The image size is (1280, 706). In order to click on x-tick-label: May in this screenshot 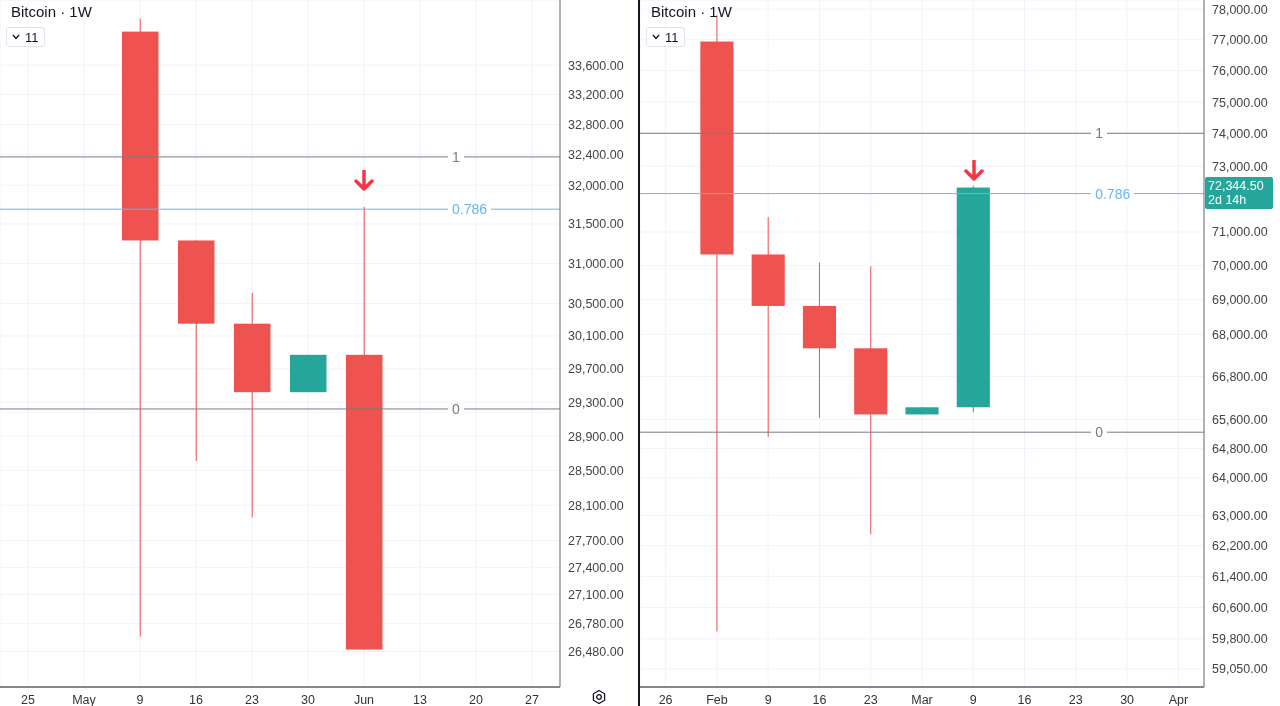, I will do `click(84, 699)`.